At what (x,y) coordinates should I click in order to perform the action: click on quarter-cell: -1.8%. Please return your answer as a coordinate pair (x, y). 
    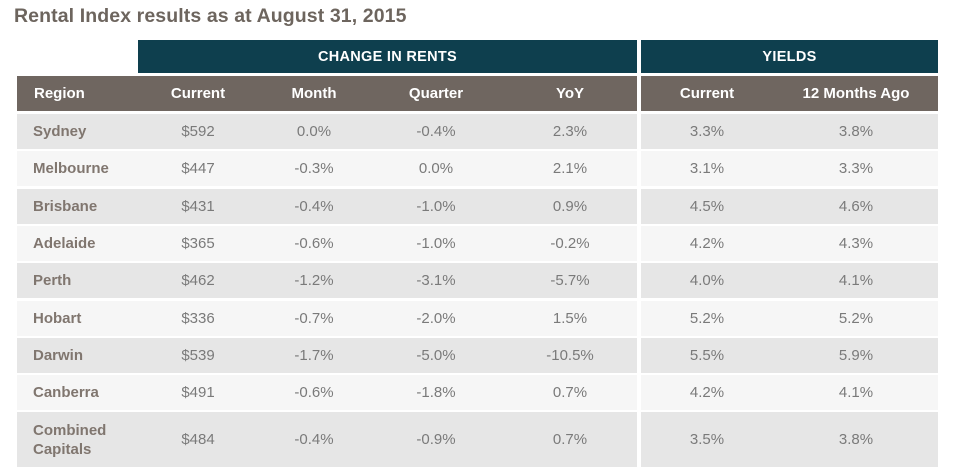
    Looking at the image, I should click on (436, 392).